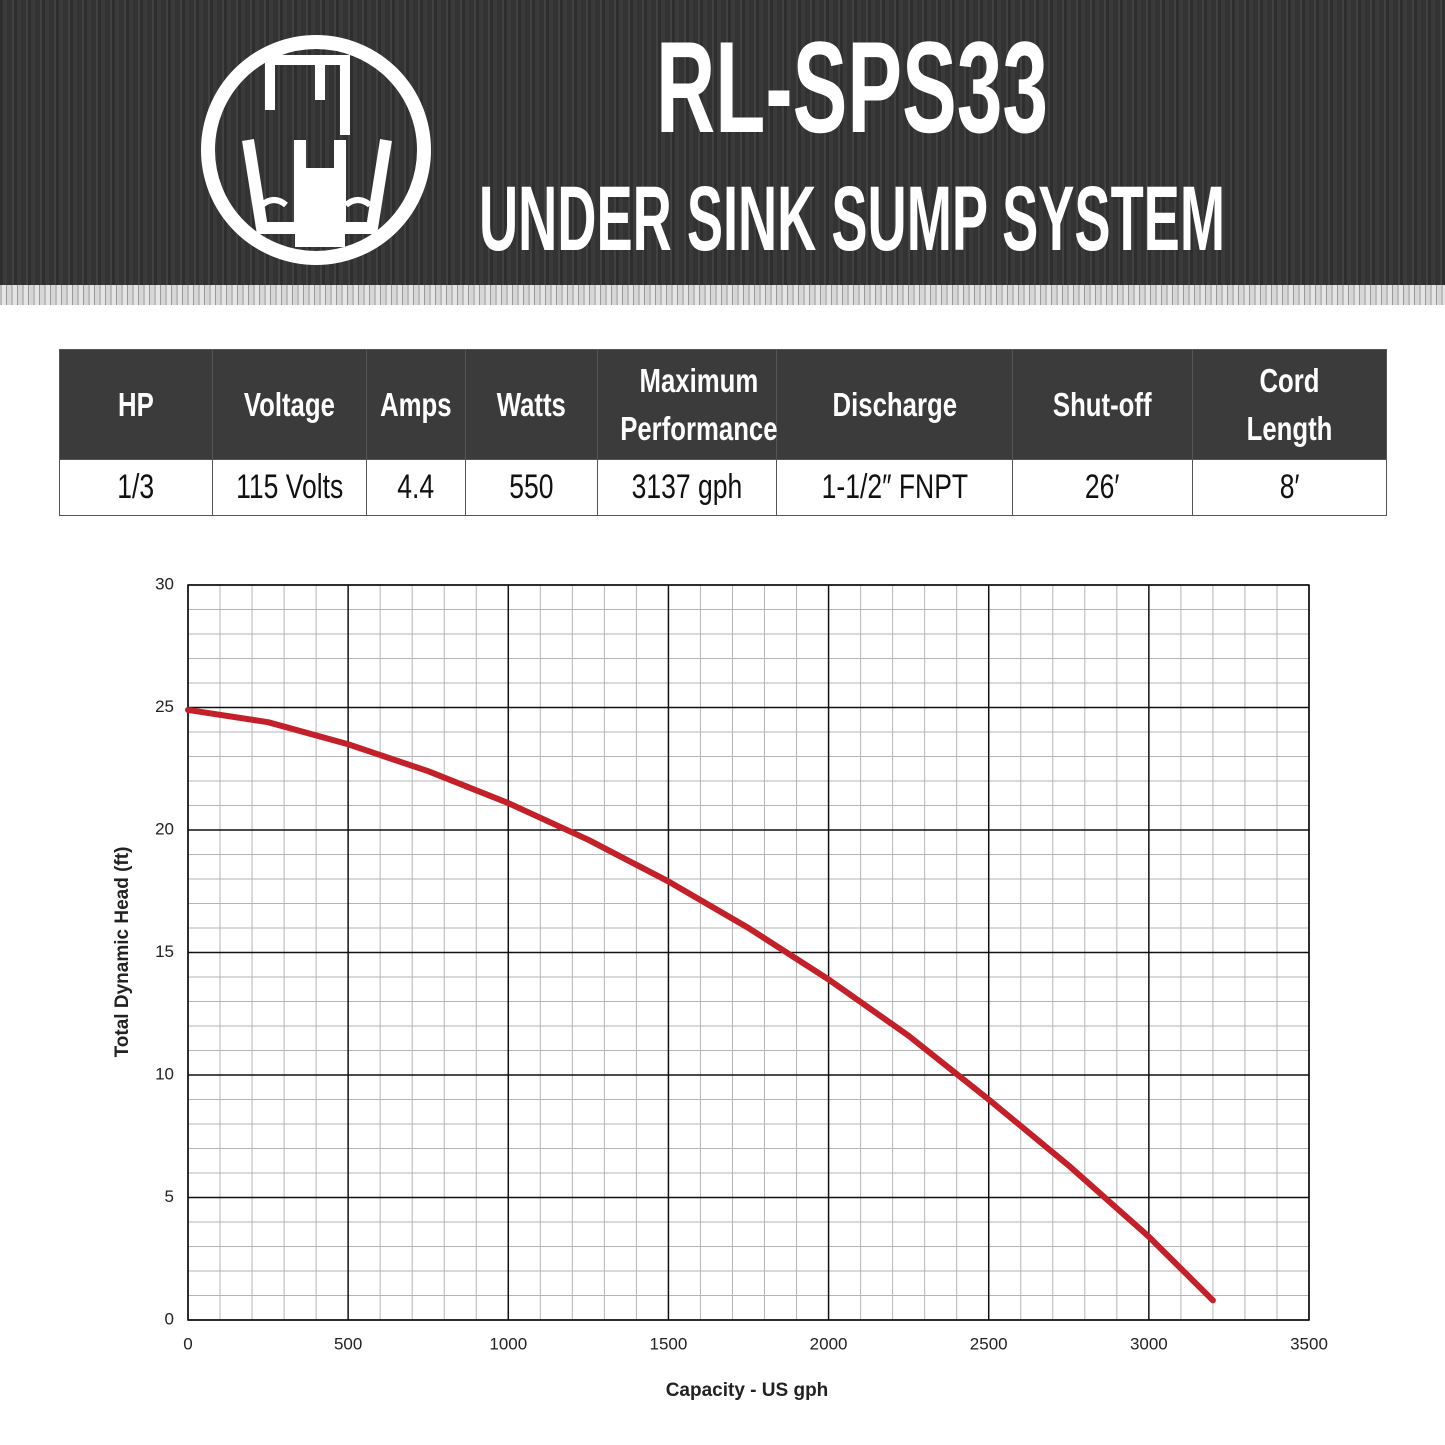 Image resolution: width=1445 pixels, height=1445 pixels. I want to click on cell-text: Amps, so click(416, 404).